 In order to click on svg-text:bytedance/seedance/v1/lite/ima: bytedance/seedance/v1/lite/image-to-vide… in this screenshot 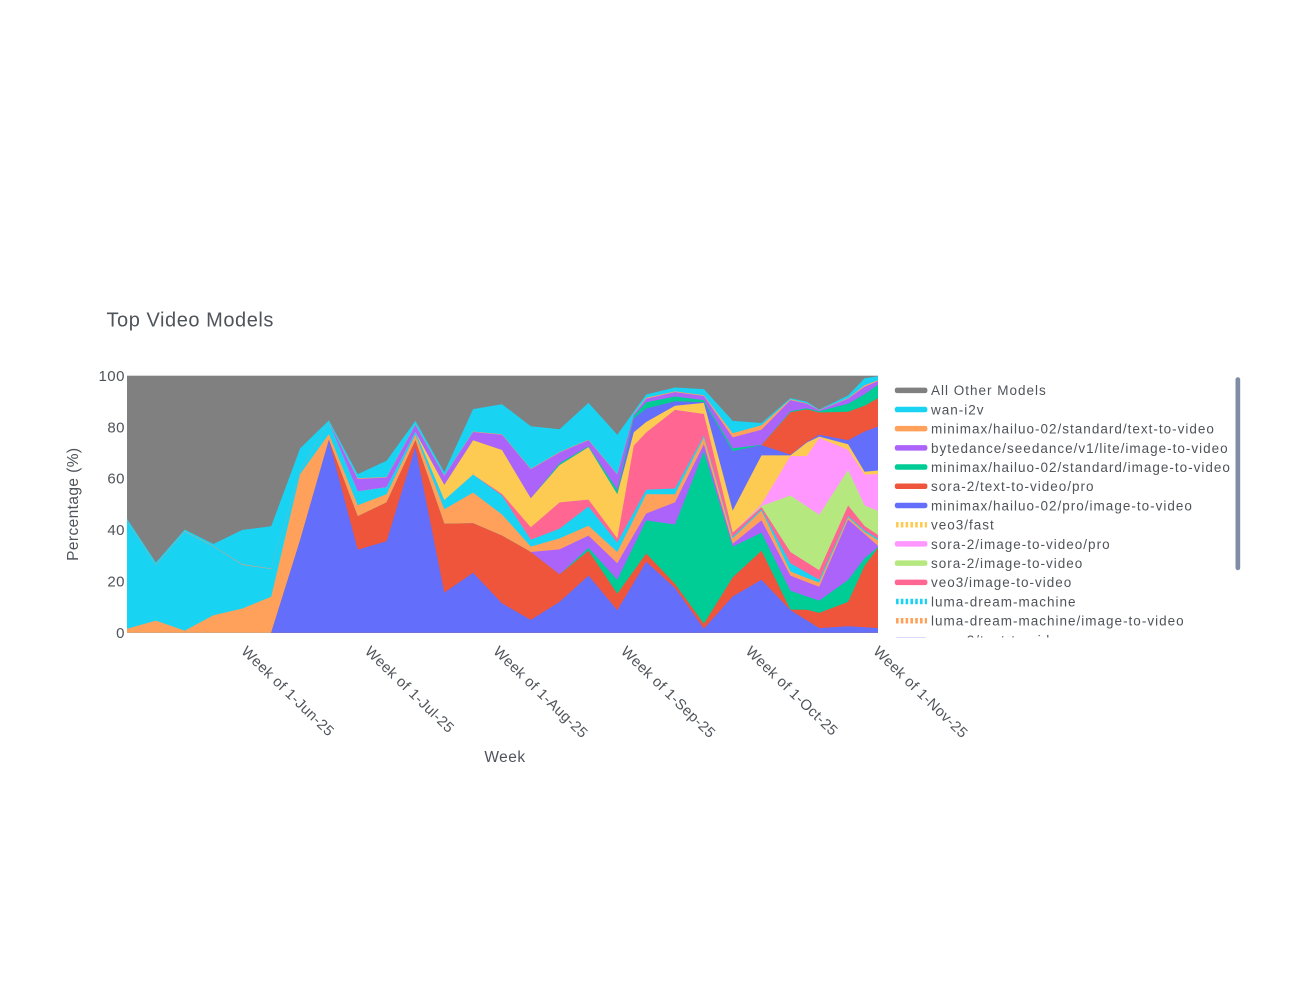, I will do `click(1080, 448)`.